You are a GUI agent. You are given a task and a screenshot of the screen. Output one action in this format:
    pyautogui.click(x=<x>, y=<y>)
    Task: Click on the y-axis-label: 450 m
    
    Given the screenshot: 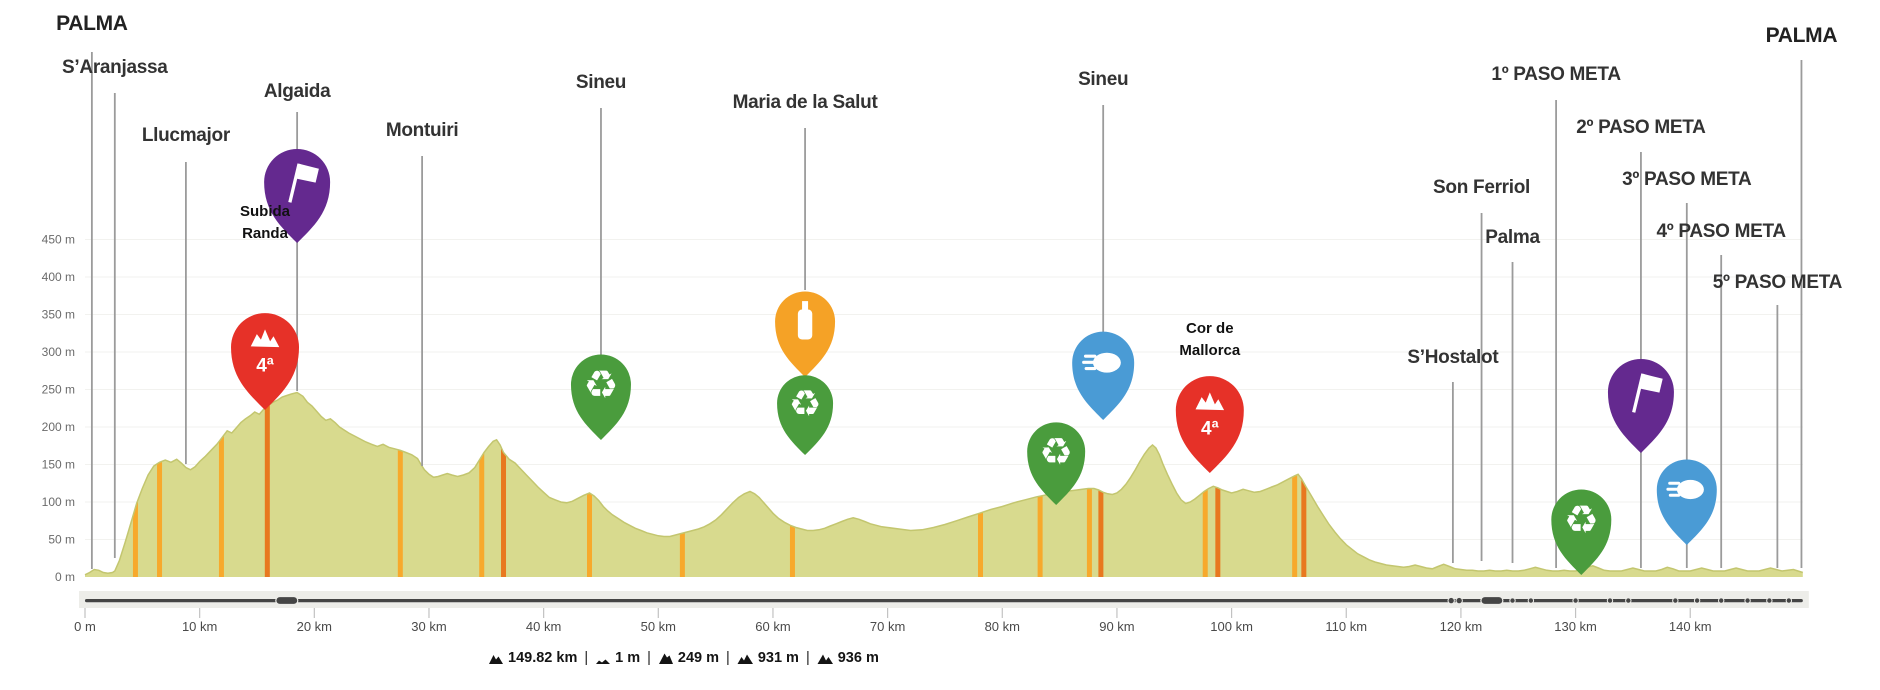 What is the action you would take?
    pyautogui.click(x=58, y=240)
    